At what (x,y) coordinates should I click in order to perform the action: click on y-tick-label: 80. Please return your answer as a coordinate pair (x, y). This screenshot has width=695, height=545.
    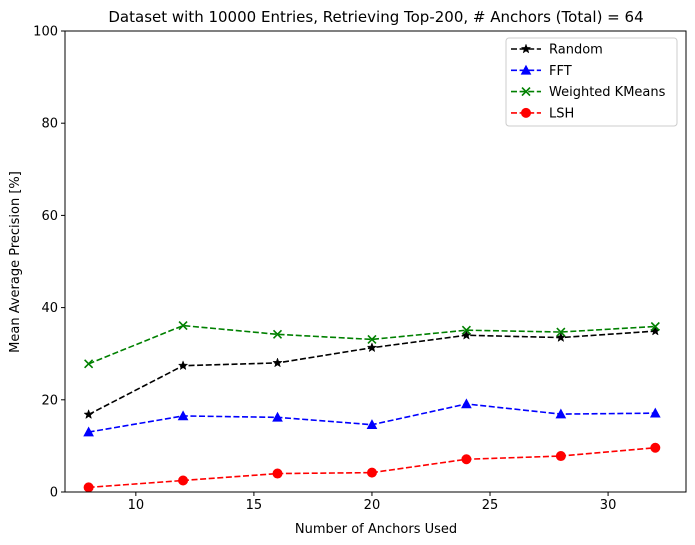
    Looking at the image, I should click on (49, 124).